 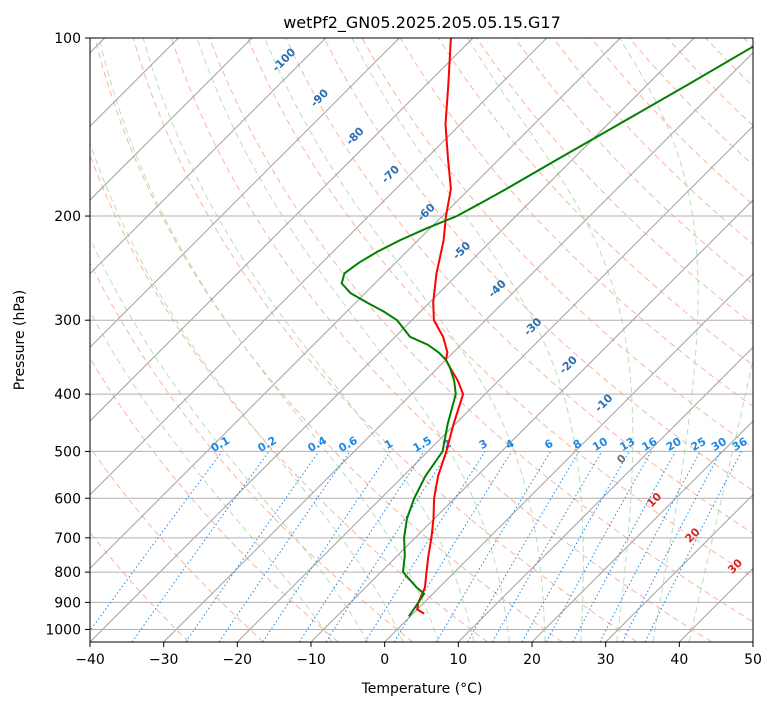 I want to click on y-axis-title: Pressure (hPa), so click(x=20, y=340).